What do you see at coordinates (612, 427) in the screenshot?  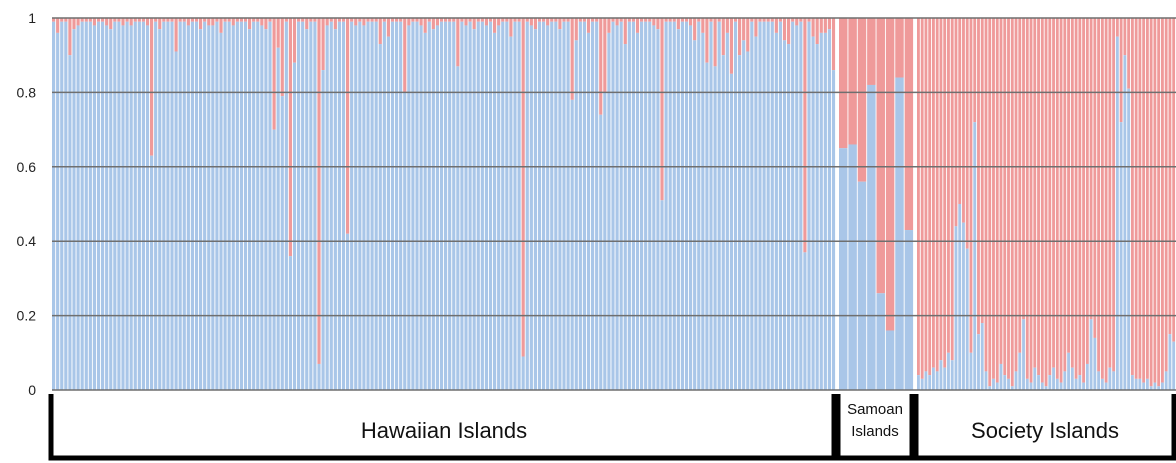 I see `group-brackets` at bounding box center [612, 427].